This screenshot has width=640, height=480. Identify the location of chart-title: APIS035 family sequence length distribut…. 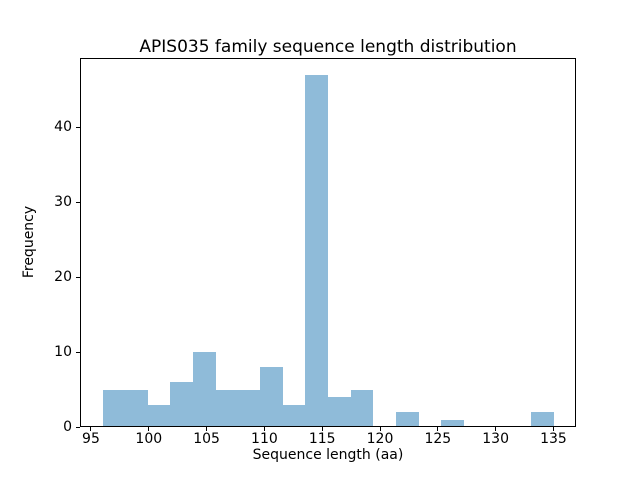
(328, 47).